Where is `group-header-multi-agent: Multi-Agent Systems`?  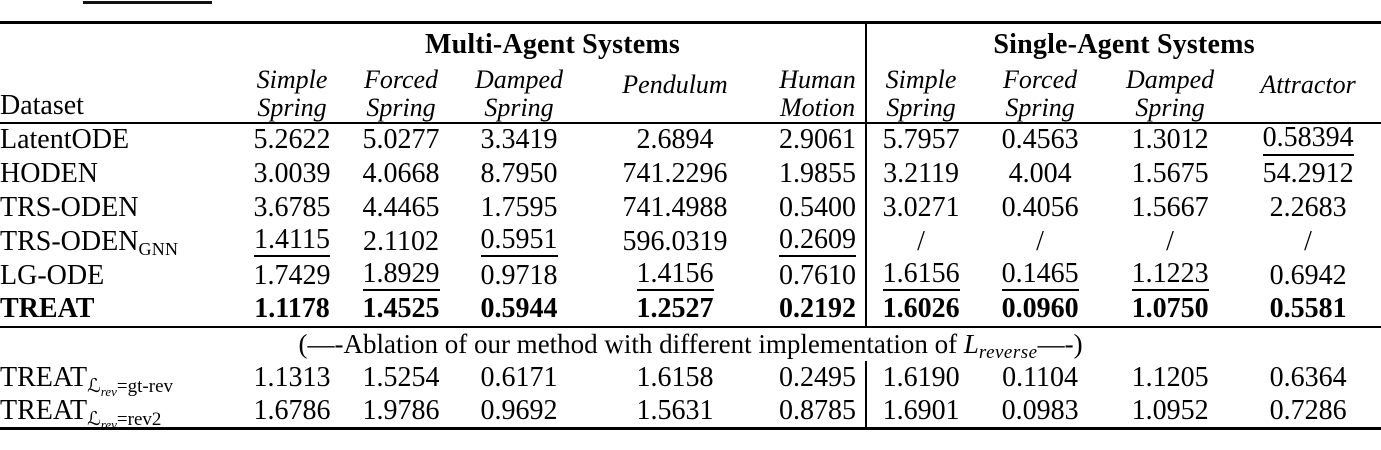 group-header-multi-agent: Multi-Agent Systems is located at coordinates (554, 41).